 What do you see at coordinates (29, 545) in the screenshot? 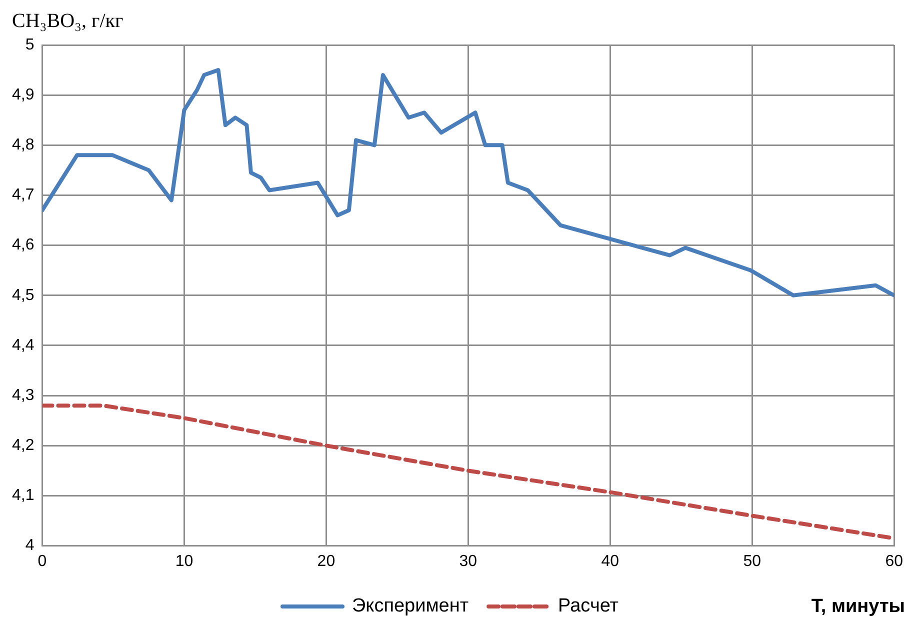
I see `y-tick-label: 4` at bounding box center [29, 545].